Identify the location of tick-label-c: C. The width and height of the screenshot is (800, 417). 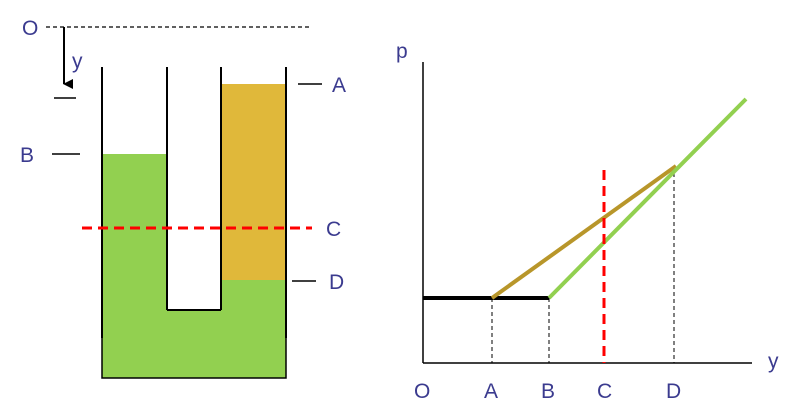
(604, 391).